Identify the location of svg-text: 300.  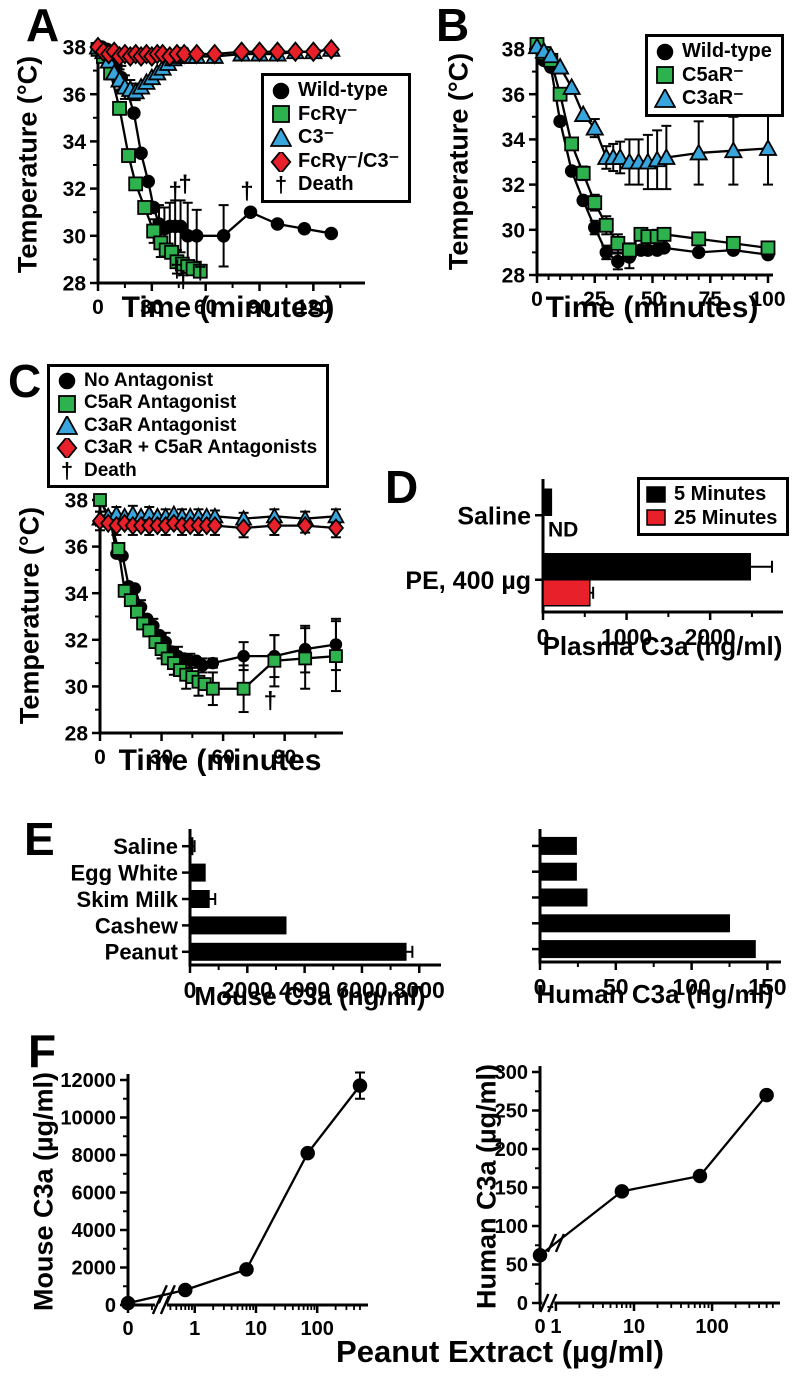
(511, 1073).